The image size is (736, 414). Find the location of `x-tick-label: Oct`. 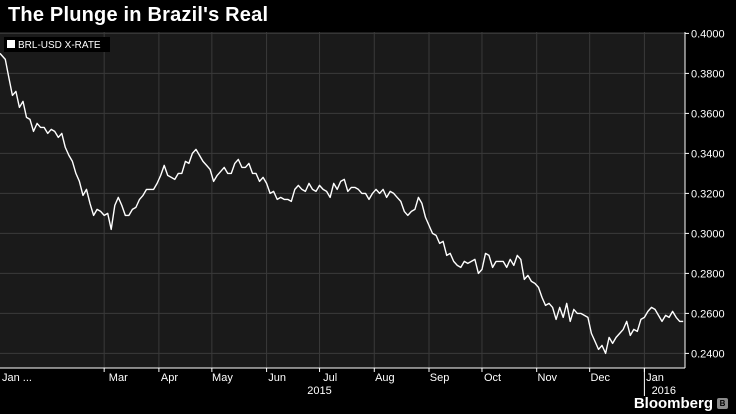

x-tick-label: Oct is located at coordinates (492, 378).